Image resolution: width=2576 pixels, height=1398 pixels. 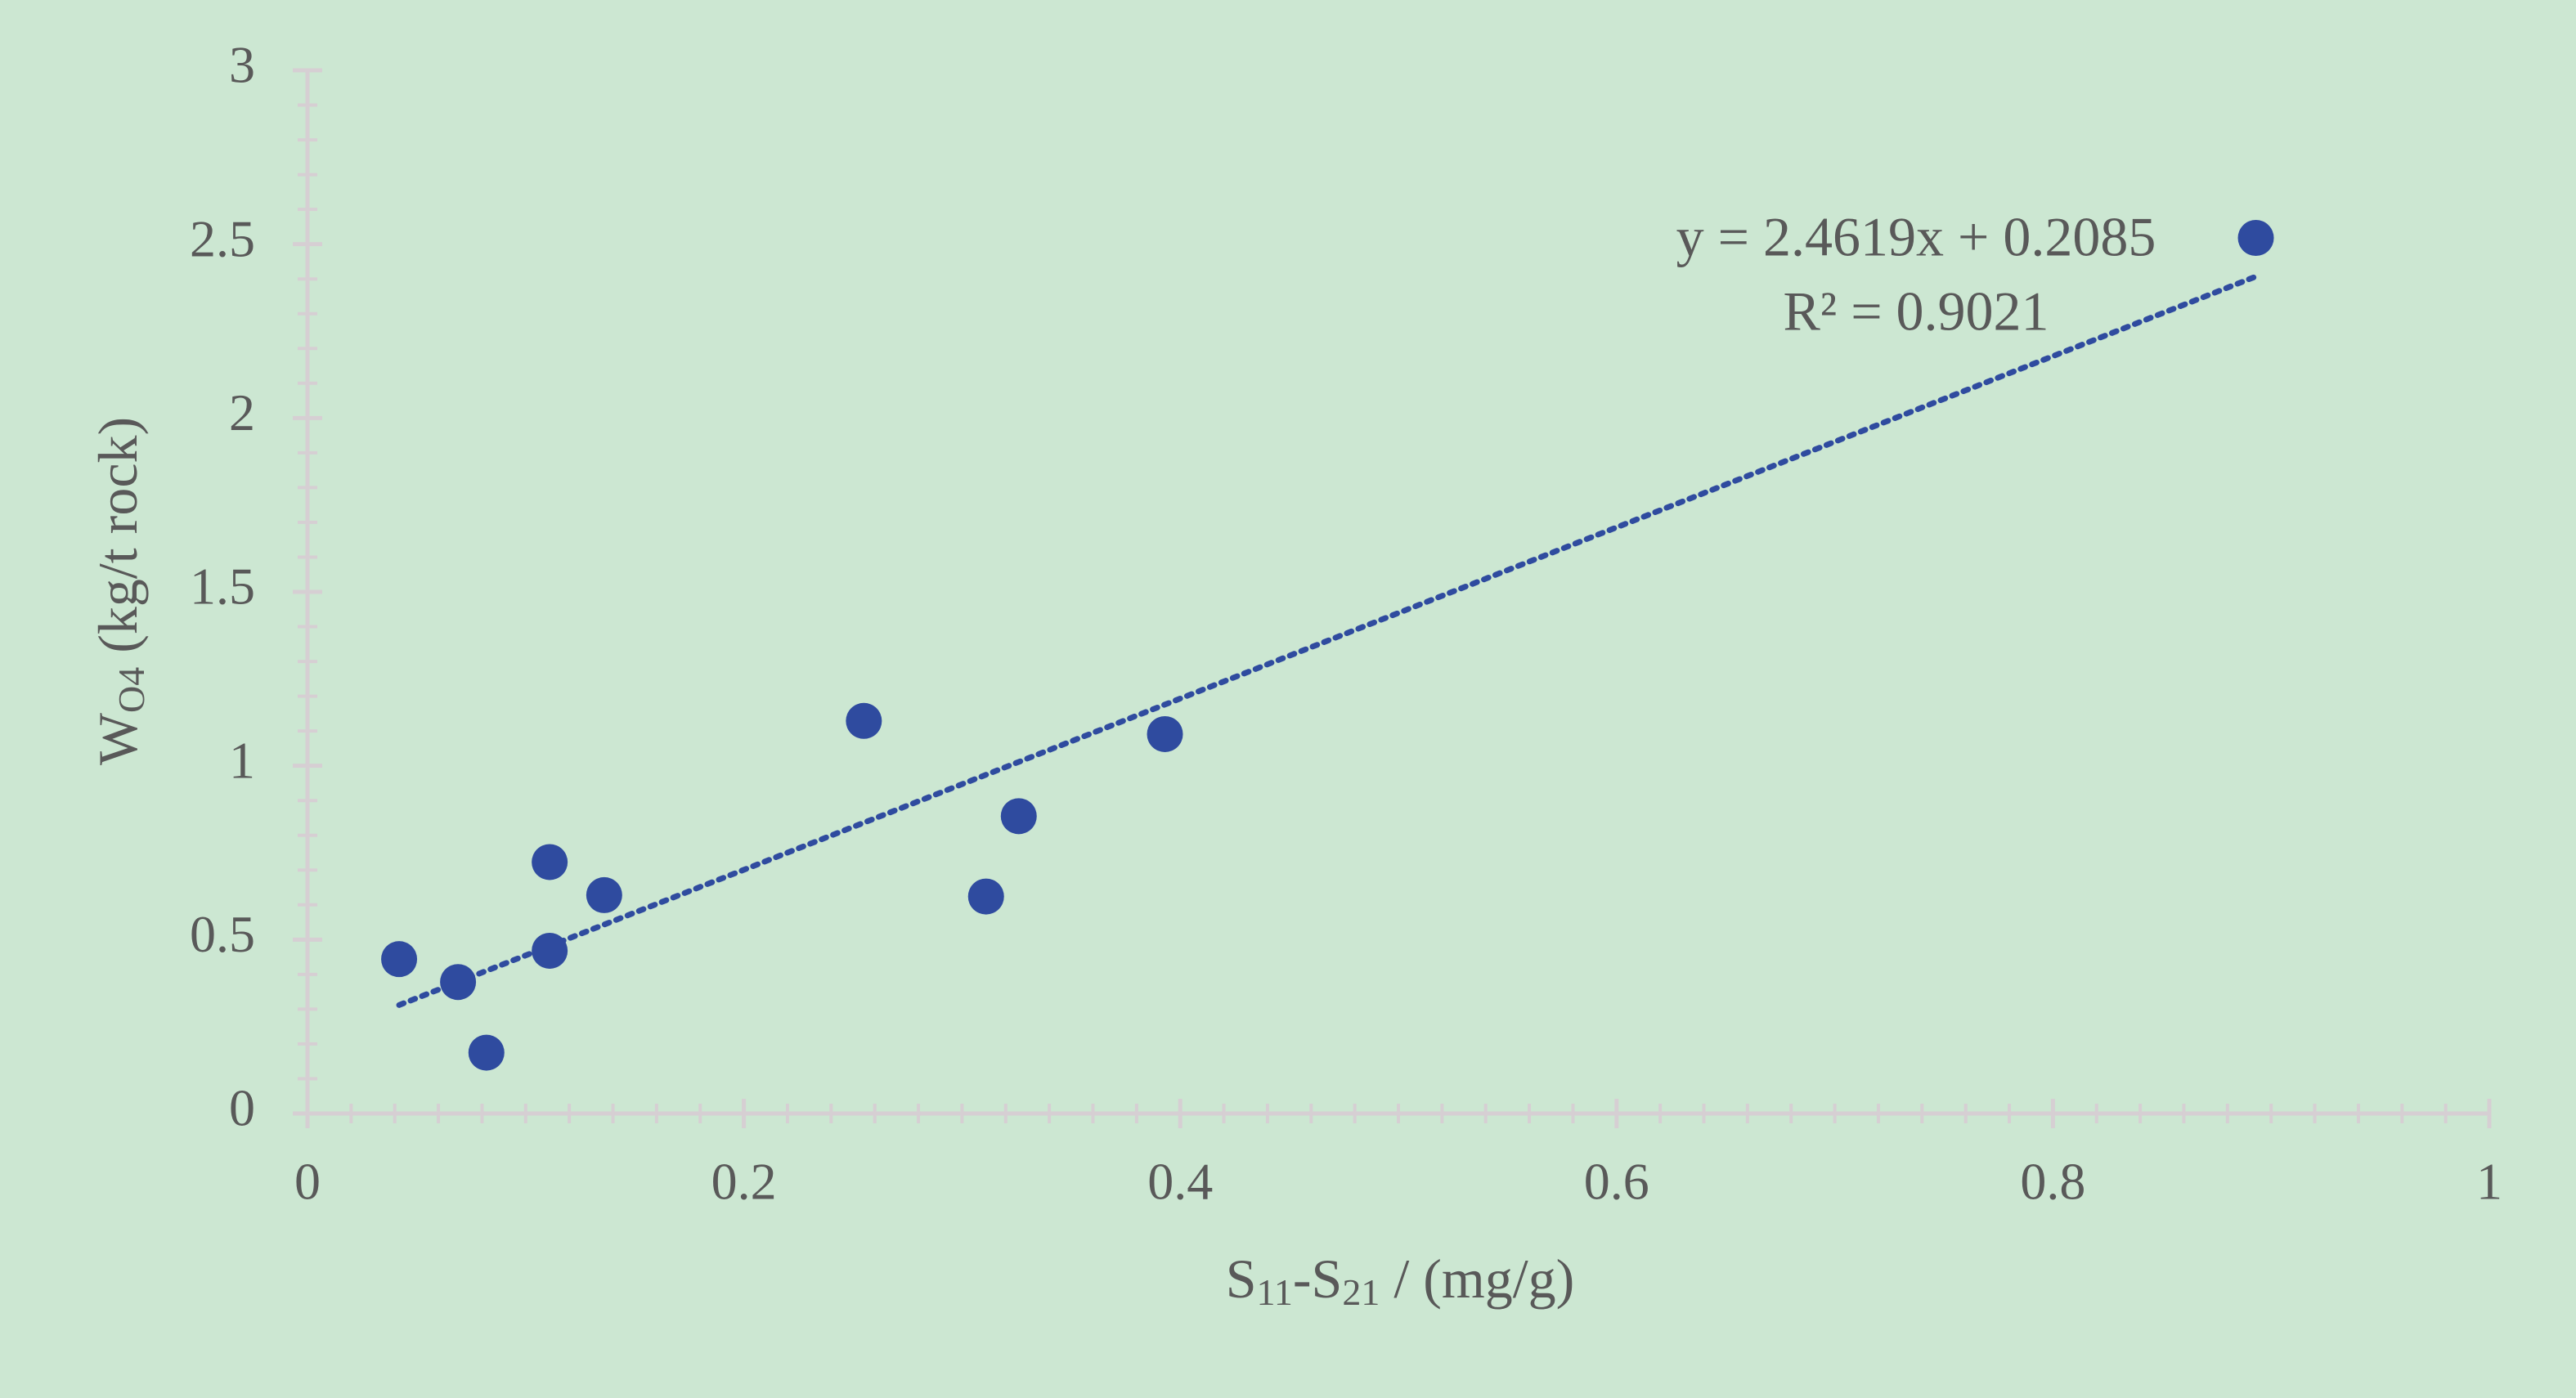 I want to click on x-axis-title: S11-S21 / (mg/g), so click(x=1401, y=1280).